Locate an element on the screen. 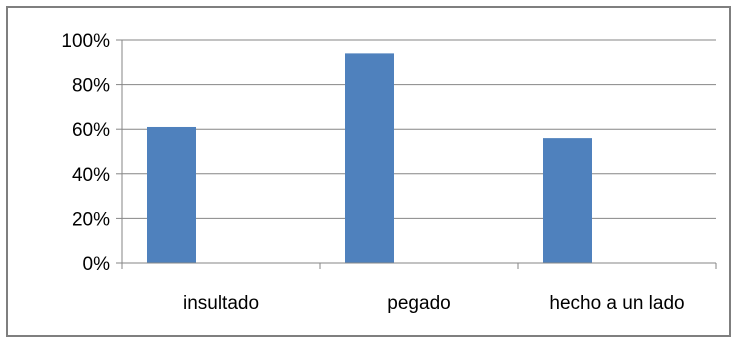 This screenshot has width=739, height=343. y-tick-label: 80% is located at coordinates (91, 86).